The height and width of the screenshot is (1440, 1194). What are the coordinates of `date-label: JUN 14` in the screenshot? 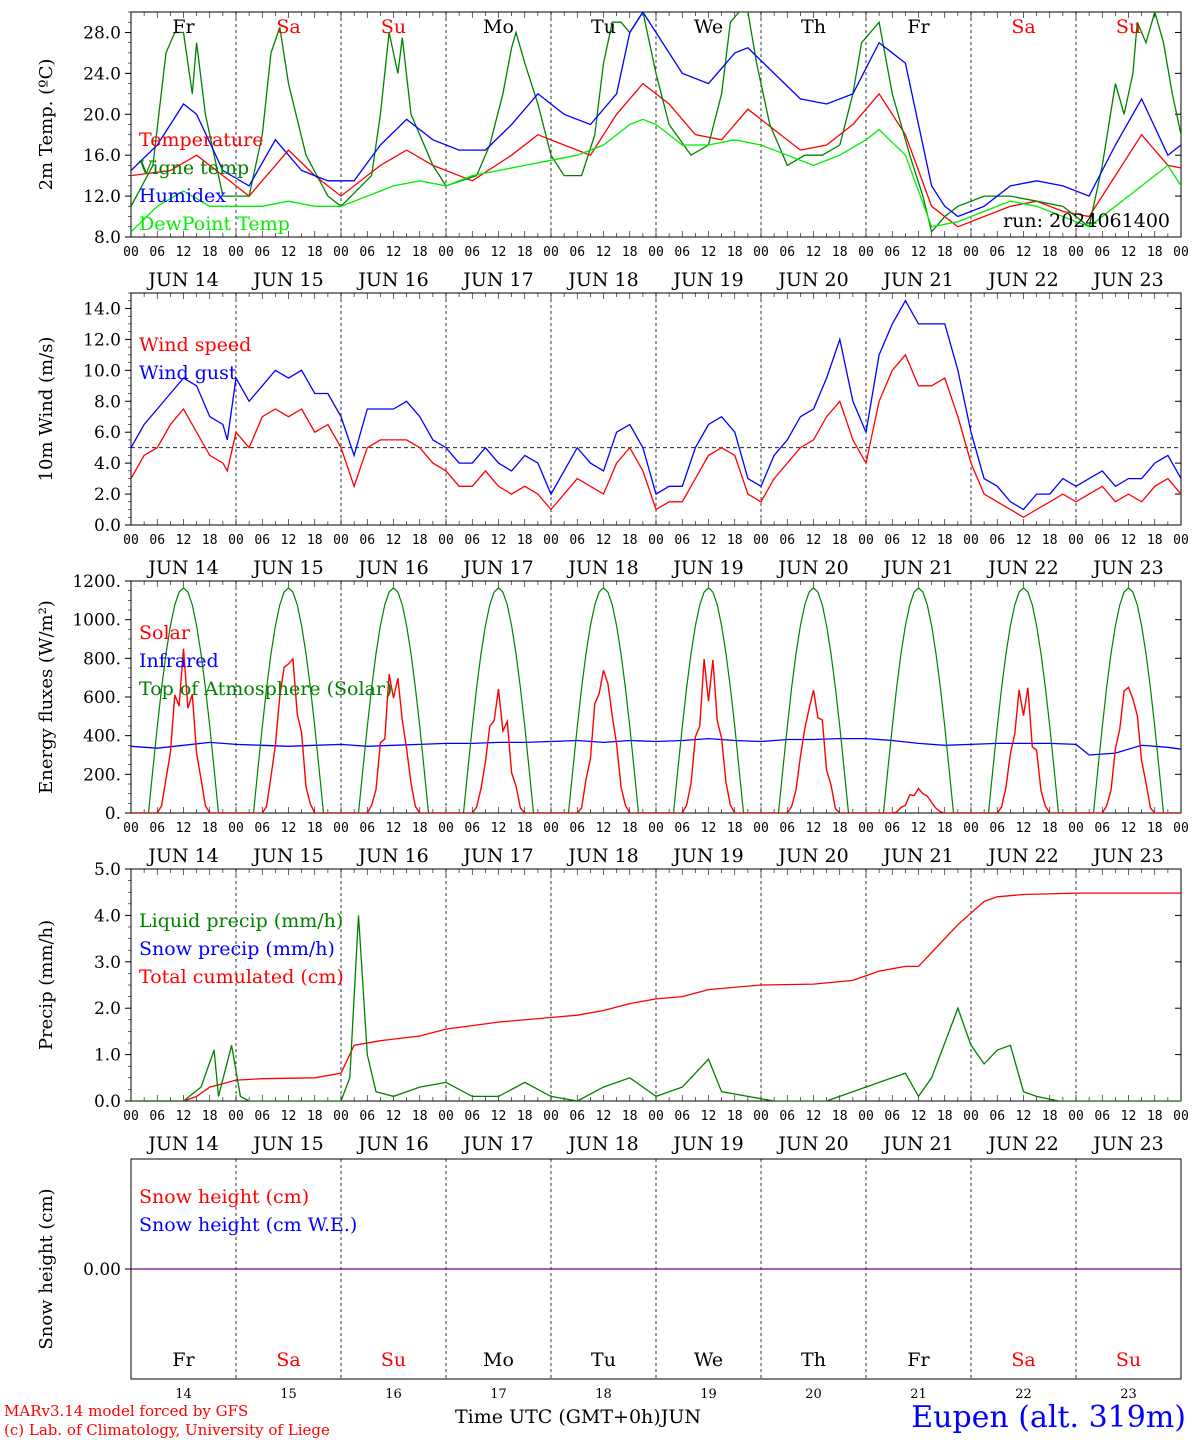 It's located at (182, 1144).